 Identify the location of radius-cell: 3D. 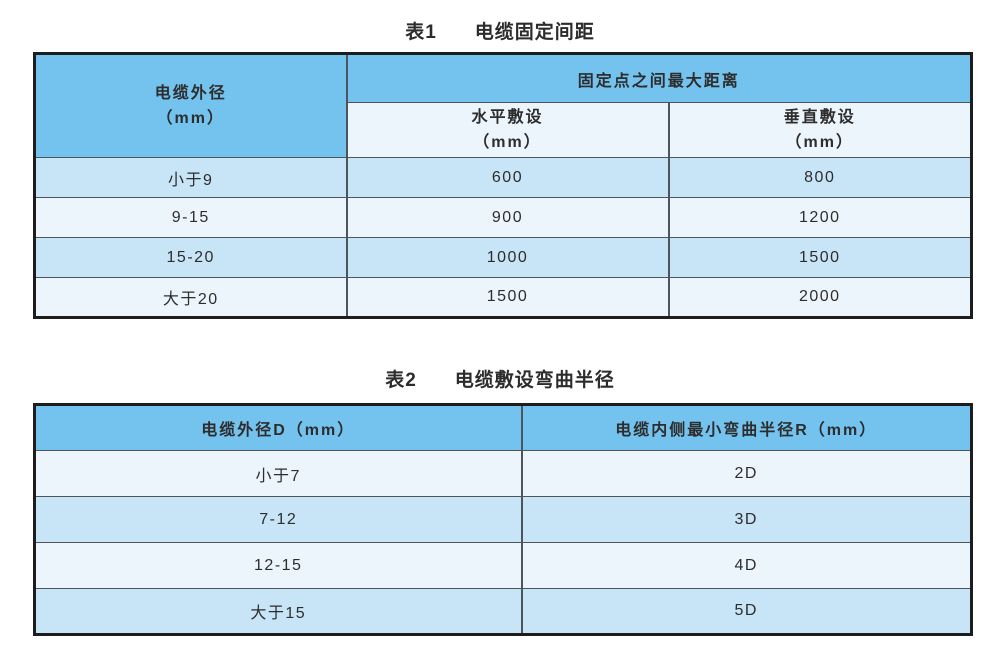
(746, 519).